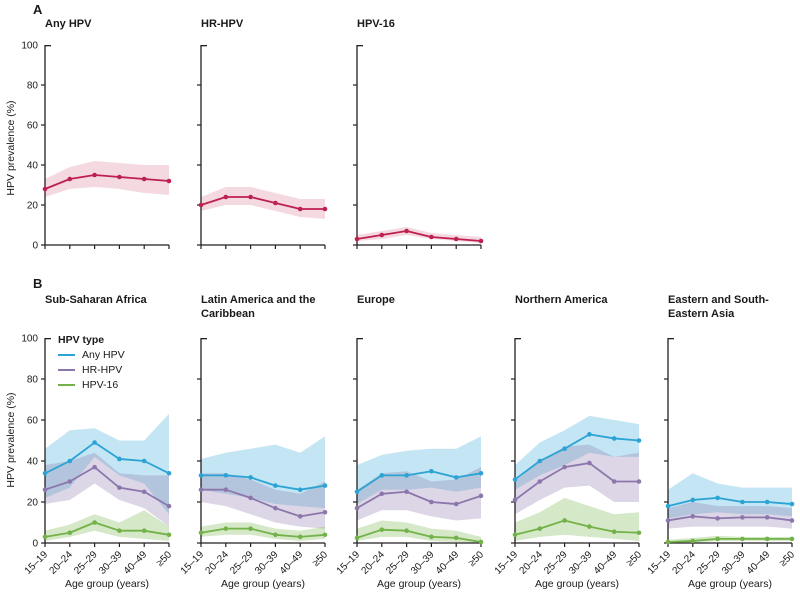 The width and height of the screenshot is (800, 600). Describe the element at coordinates (561, 300) in the screenshot. I see `subplot-title-northern-america: Northern America` at that location.